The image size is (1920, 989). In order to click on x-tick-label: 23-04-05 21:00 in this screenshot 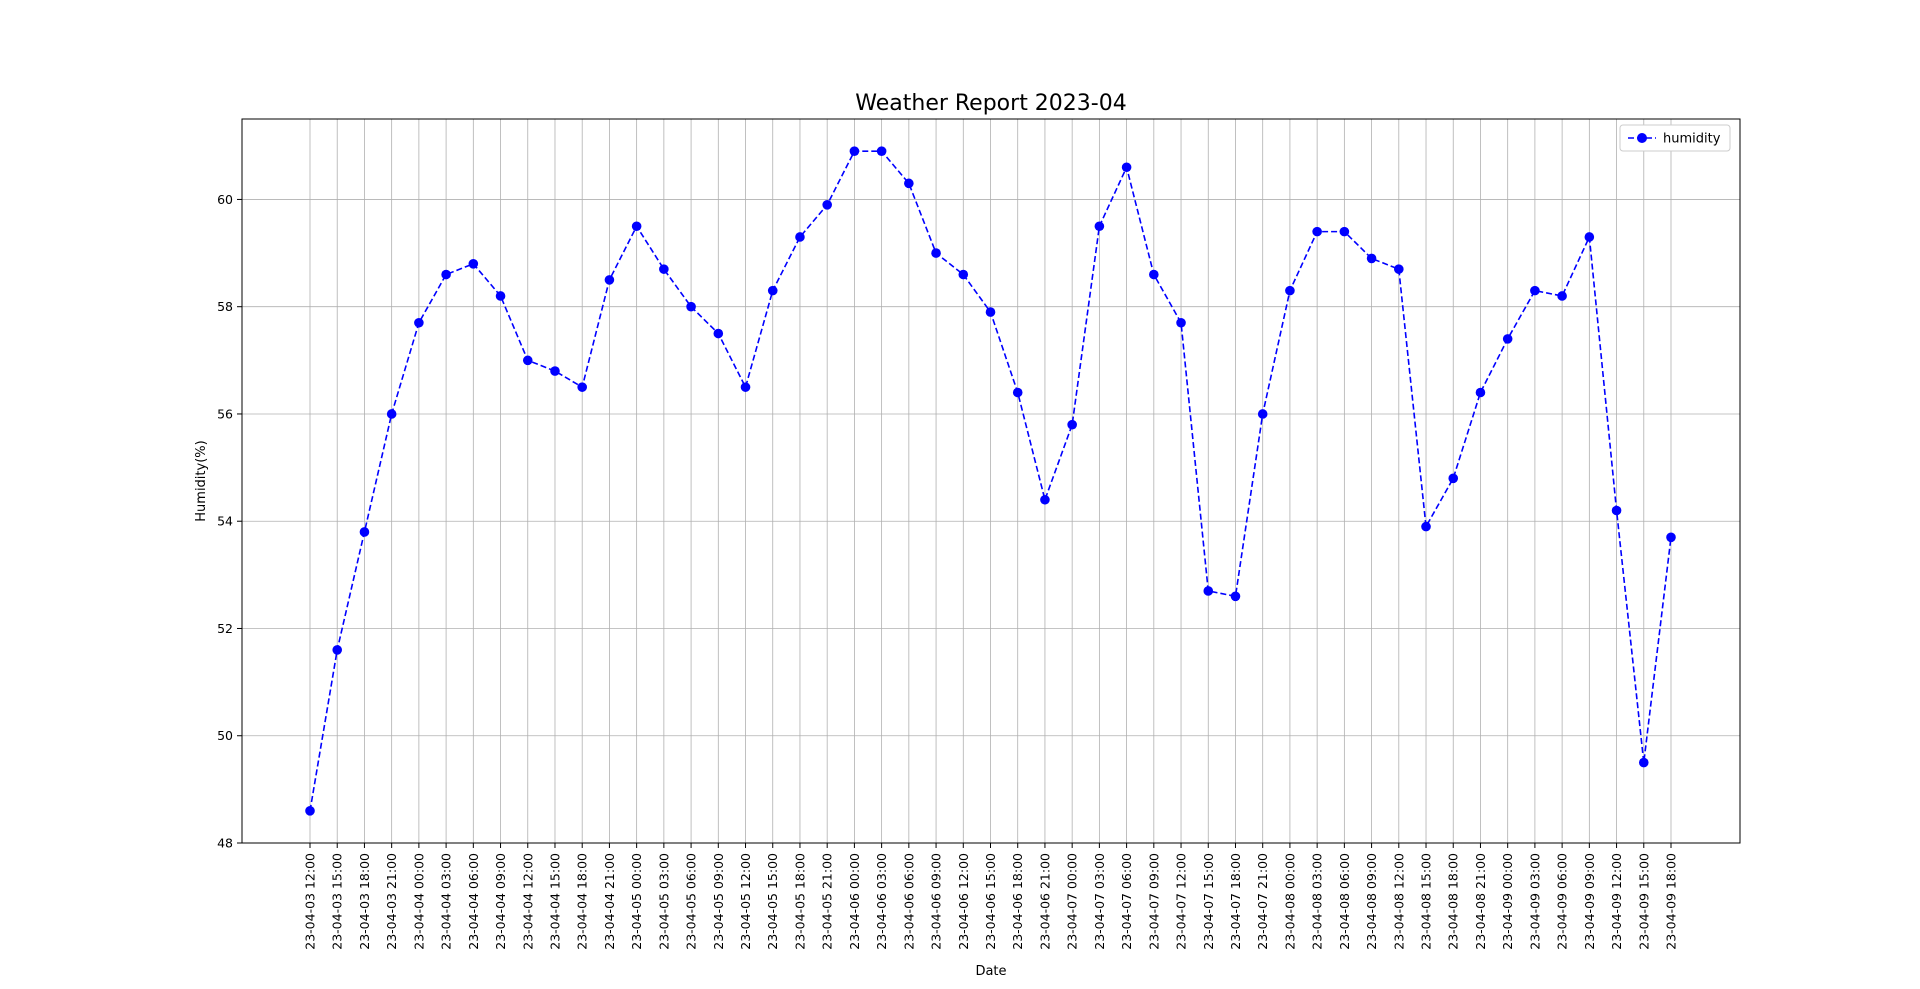, I will do `click(827, 901)`.